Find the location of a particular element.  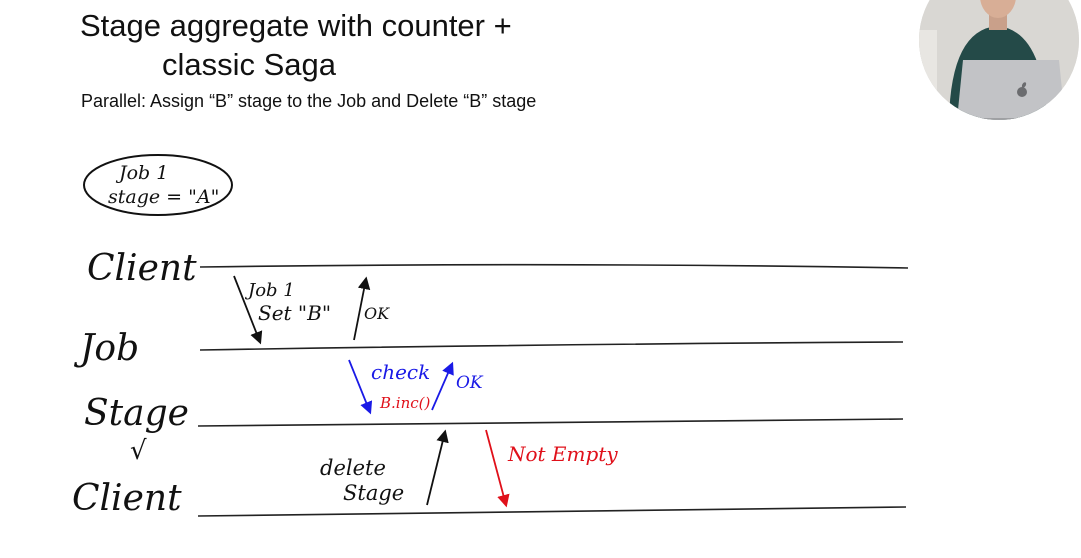

ok-label-1: OK is located at coordinates (377, 313).